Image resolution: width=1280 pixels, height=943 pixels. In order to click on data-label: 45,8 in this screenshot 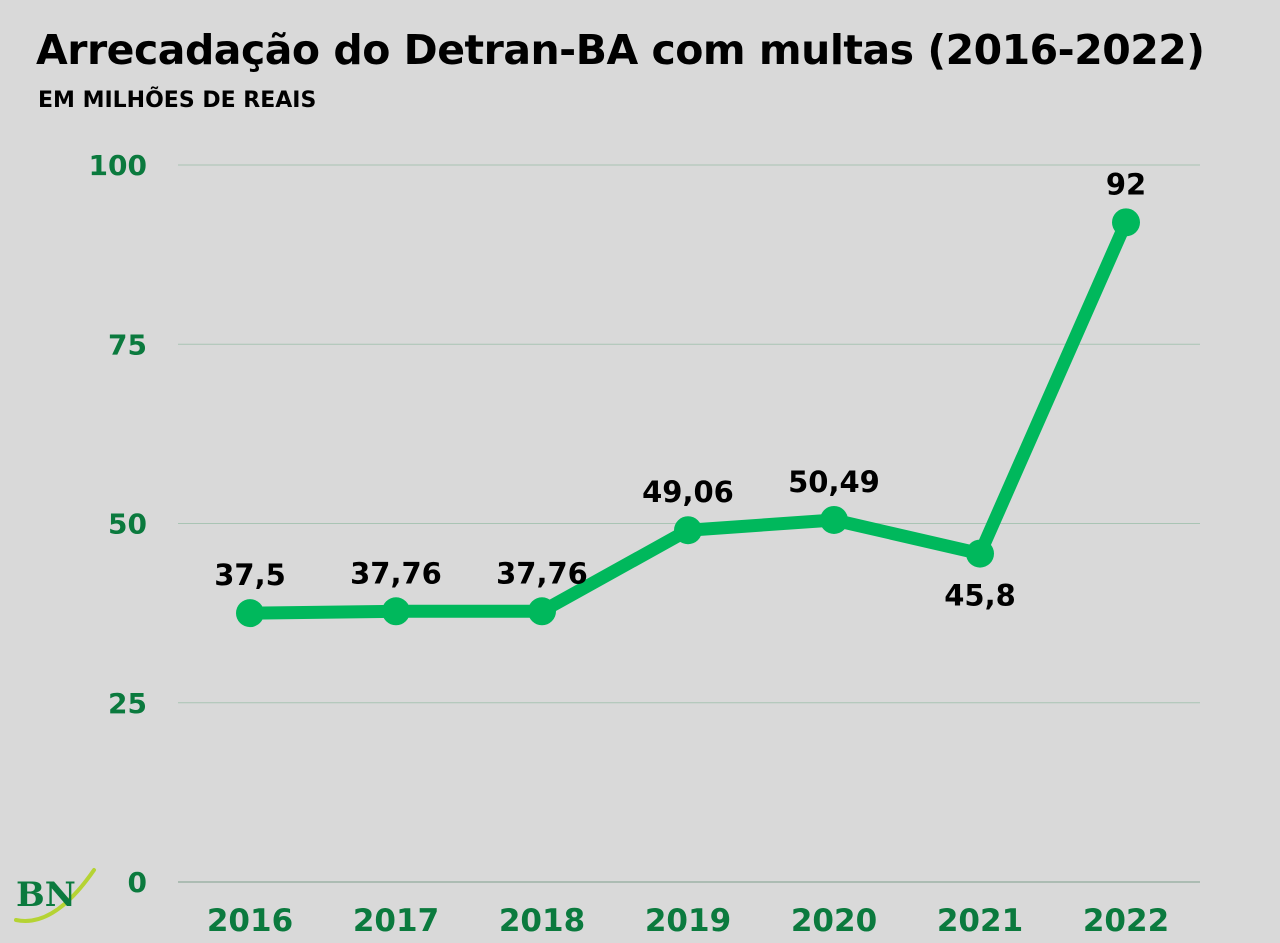, I will do `click(980, 596)`.